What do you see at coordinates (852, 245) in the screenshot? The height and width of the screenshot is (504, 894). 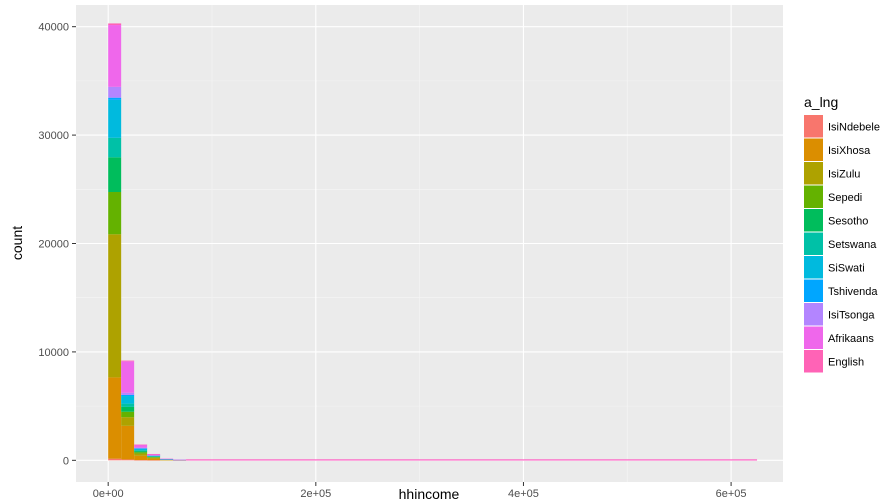 I see `legend-label-setswana: Setswana` at bounding box center [852, 245].